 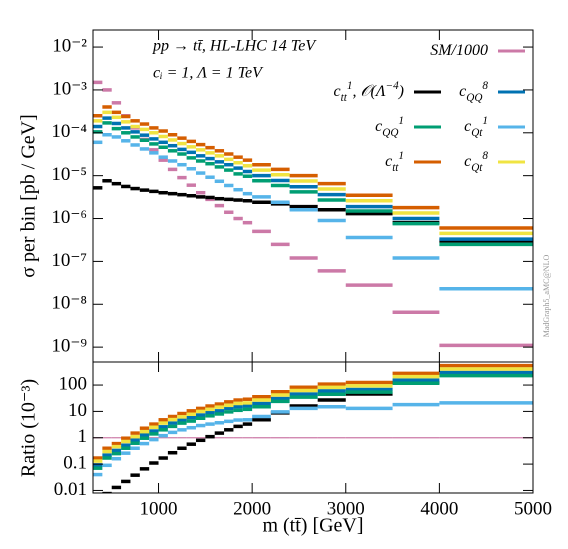 What do you see at coordinates (476, 162) in the screenshot?
I see `legend-label: cQt8` at bounding box center [476, 162].